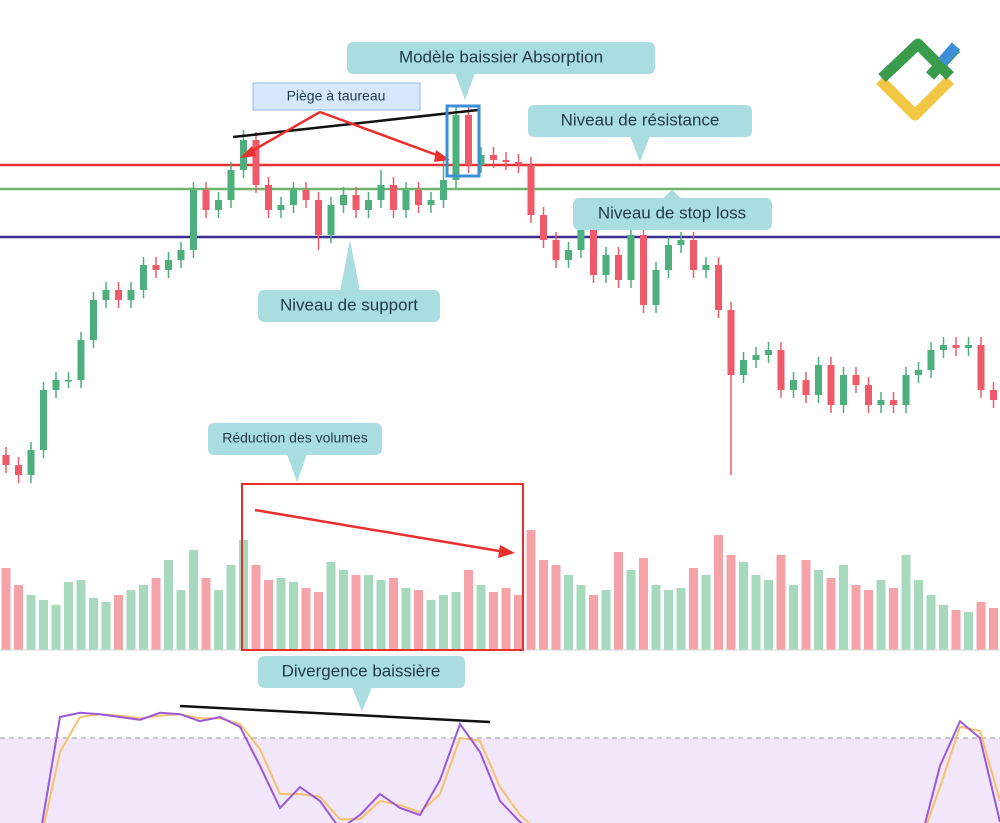  I want to click on volume-box, so click(382, 567).